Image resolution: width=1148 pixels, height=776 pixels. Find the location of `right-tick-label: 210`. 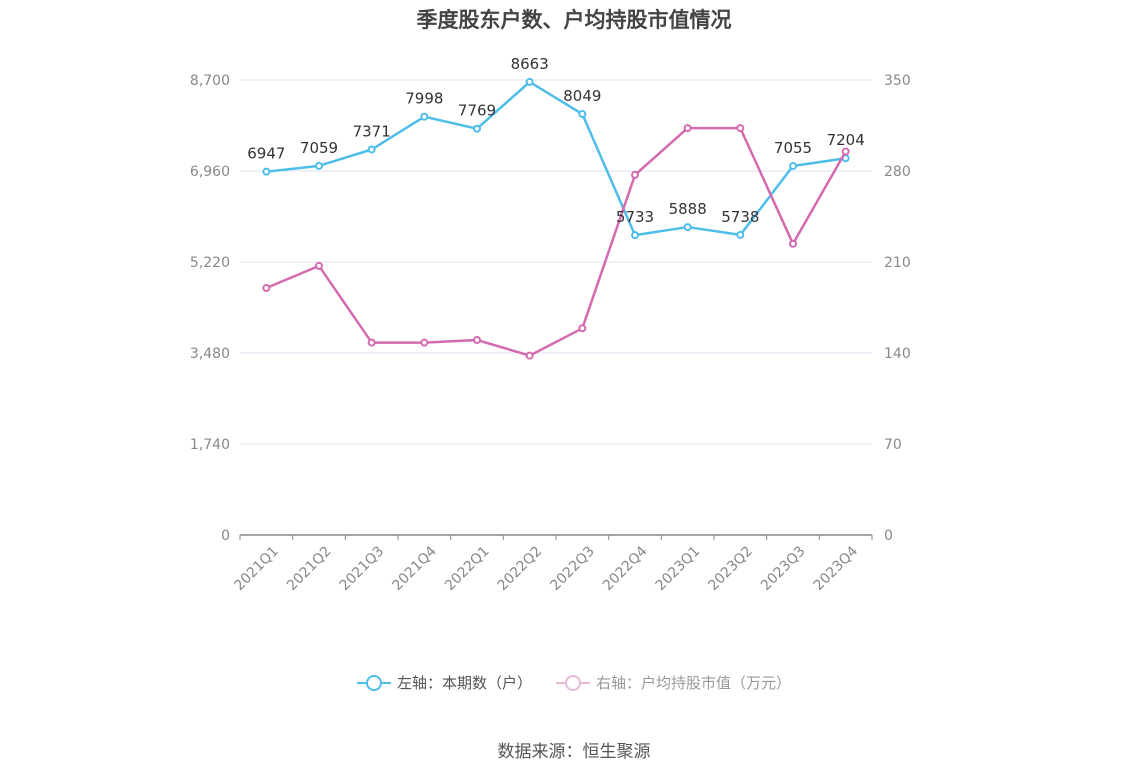

right-tick-label: 210 is located at coordinates (897, 263).